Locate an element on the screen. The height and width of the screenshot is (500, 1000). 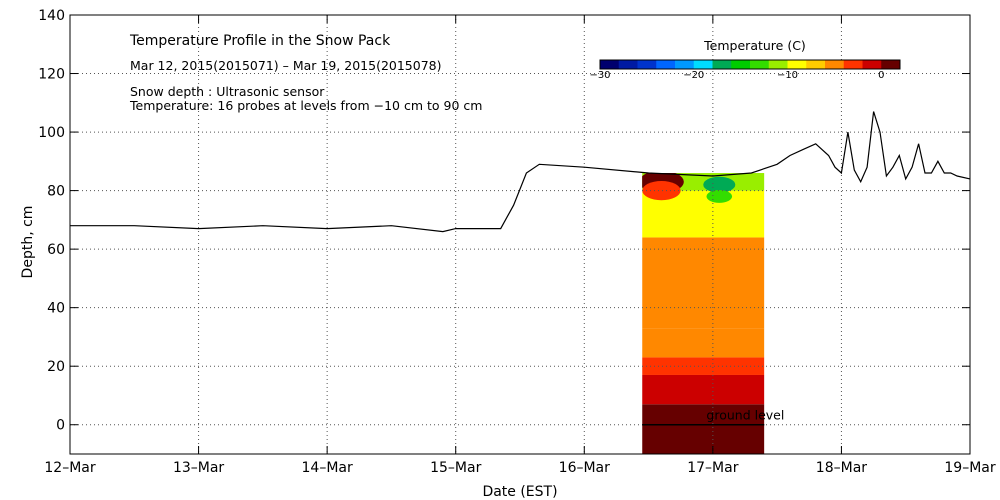
x-tick-label: 18–Mar is located at coordinates (841, 468).